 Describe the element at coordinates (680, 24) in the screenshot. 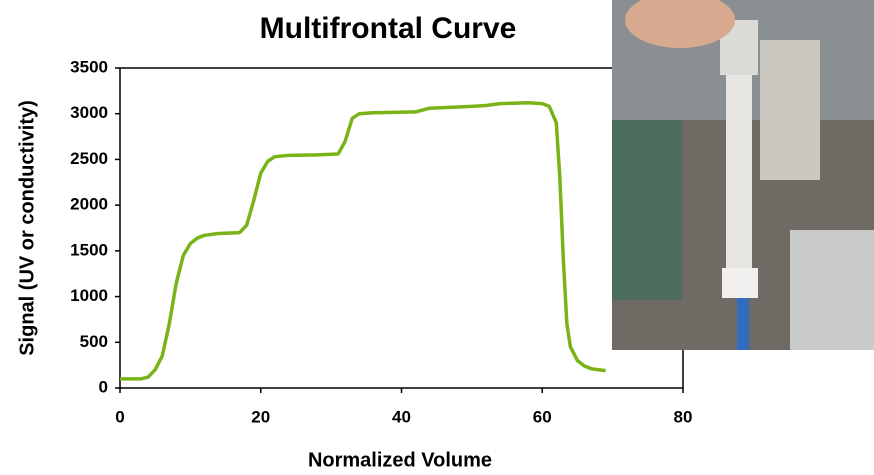

I see `photo-hand` at that location.